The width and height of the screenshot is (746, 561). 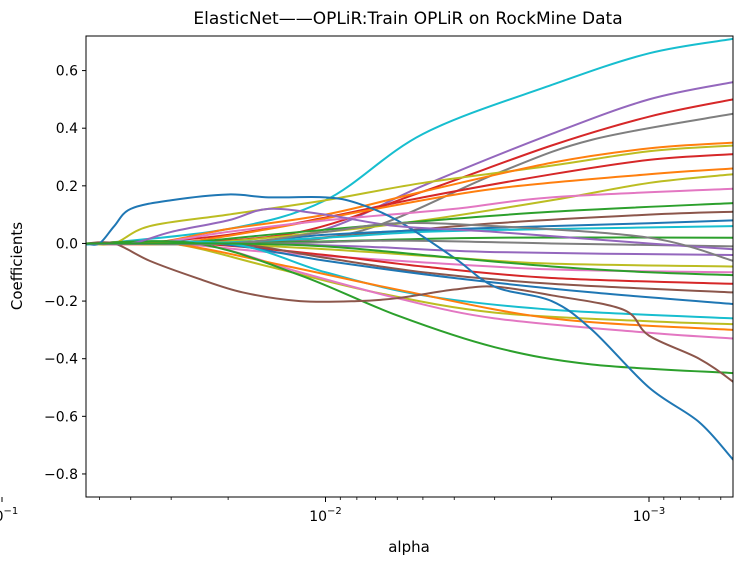 I want to click on y-tick-label: 0.4, so click(x=67, y=129).